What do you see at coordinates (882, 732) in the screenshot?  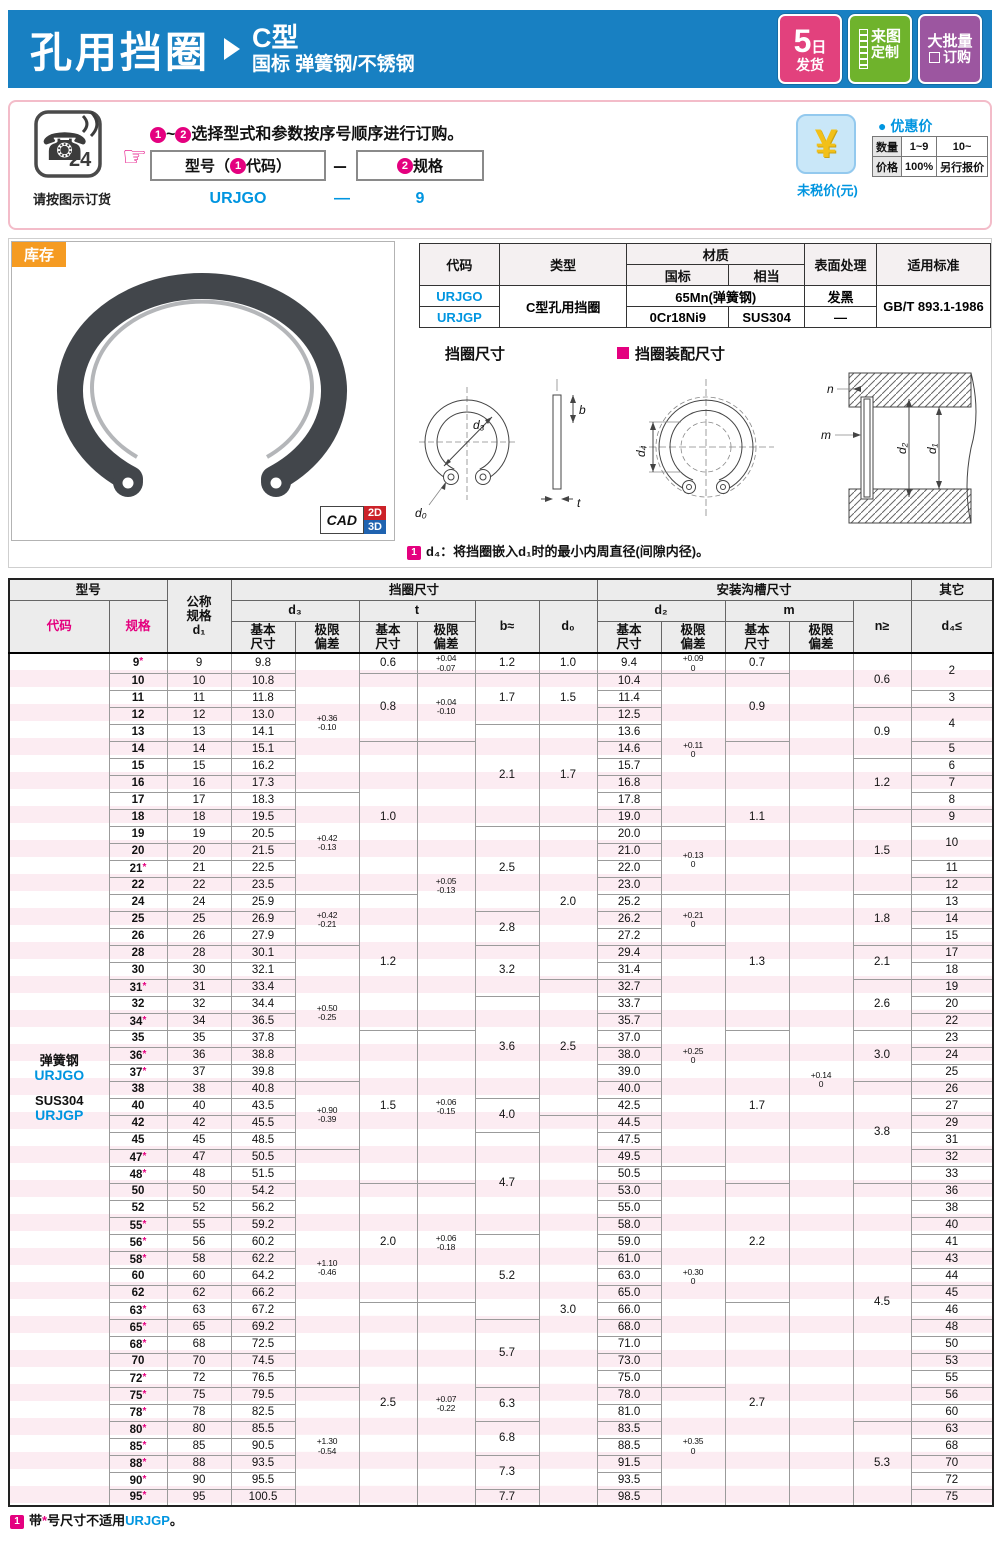 I see `n-cell: 0.9` at bounding box center [882, 732].